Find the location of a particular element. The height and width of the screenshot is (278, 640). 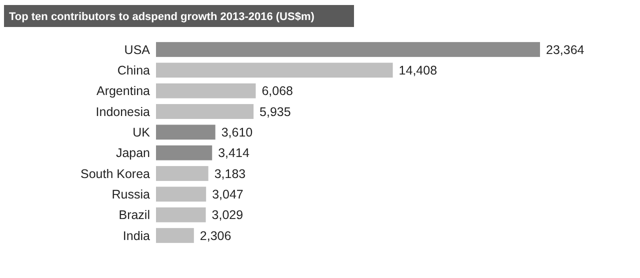

y-tick-label: USA is located at coordinates (137, 49).